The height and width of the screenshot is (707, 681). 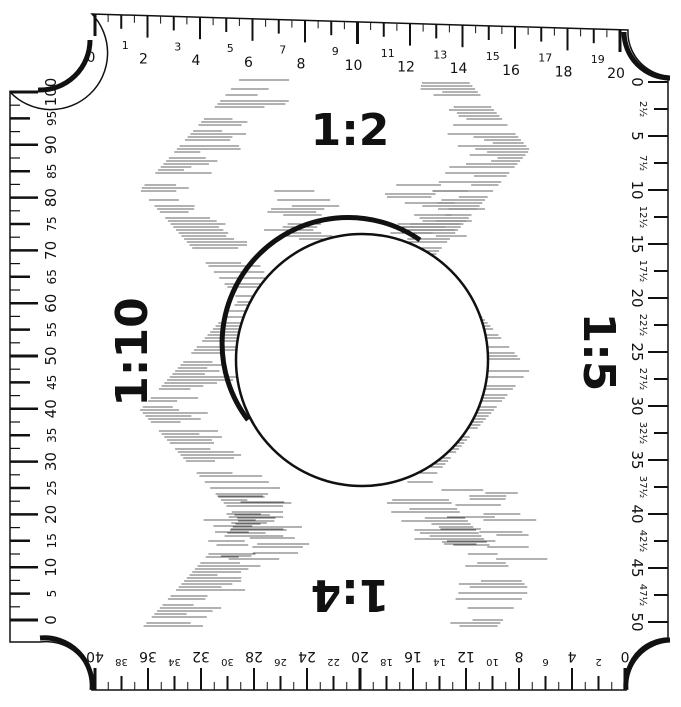 What do you see at coordinates (51, 461) in the screenshot?
I see `tick-label-left: 30` at bounding box center [51, 461].